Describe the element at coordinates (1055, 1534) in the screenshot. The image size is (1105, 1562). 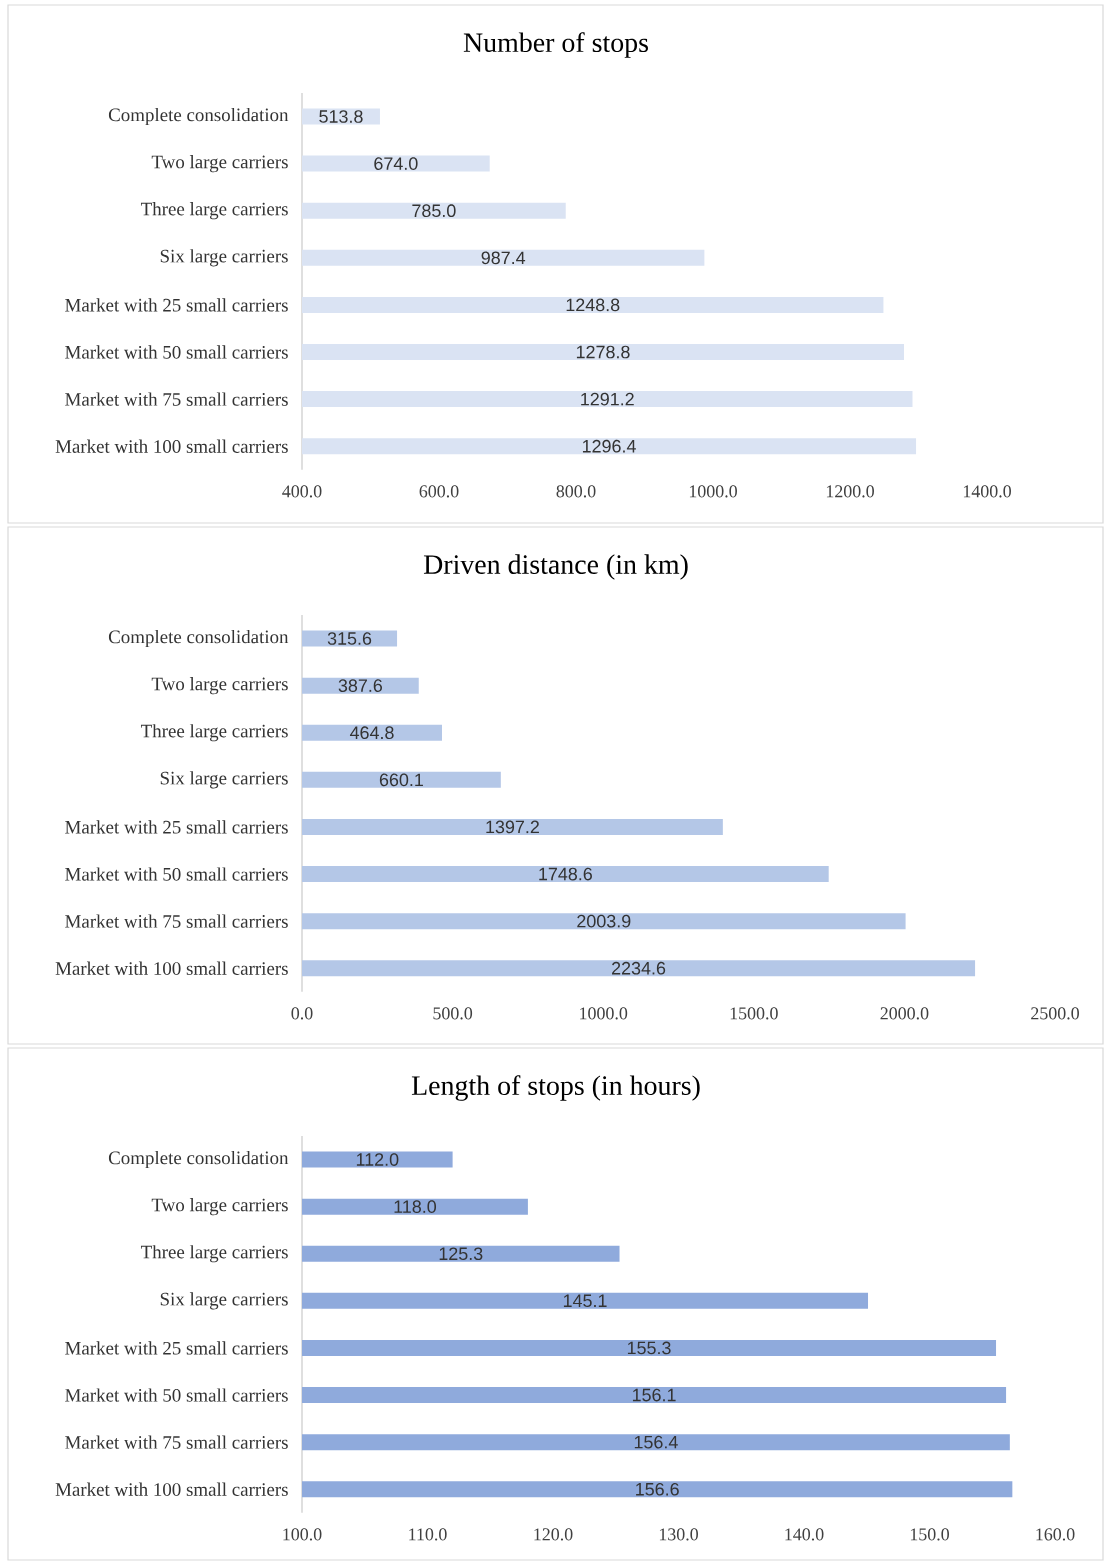
I see `x-tick-label: 160.0` at that location.